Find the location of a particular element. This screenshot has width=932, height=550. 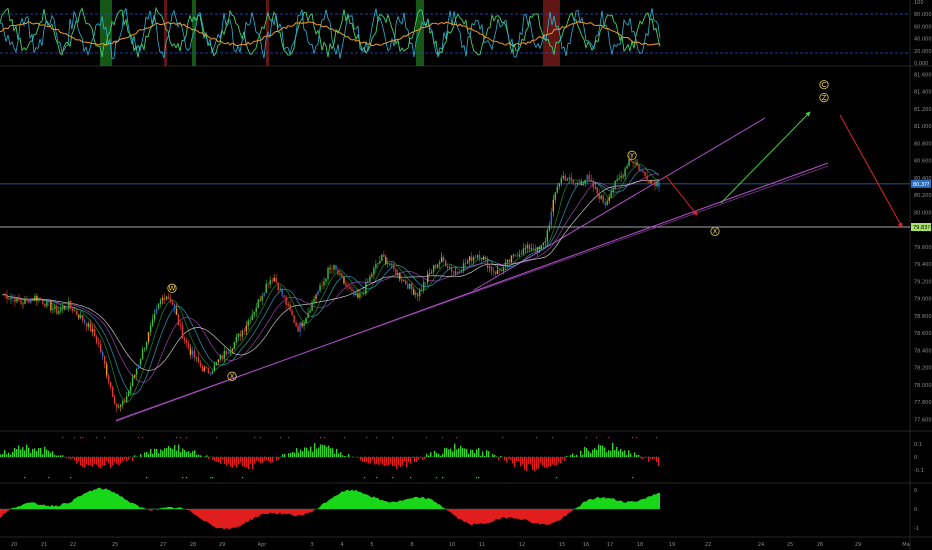

level-price-value: 79.83? is located at coordinates (921, 228).